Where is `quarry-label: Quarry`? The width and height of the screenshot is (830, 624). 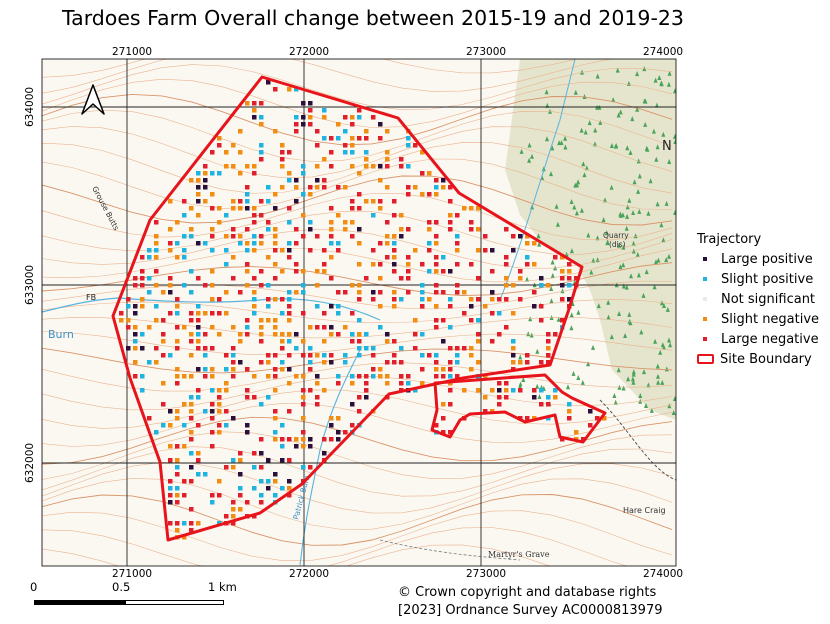
quarry-label: Quarry is located at coordinates (616, 235).